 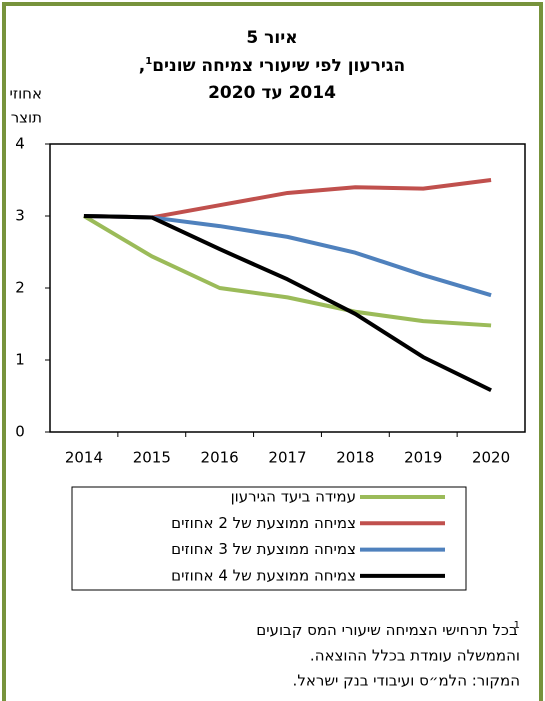 I want to click on chart-subtitle: הגירעון לפי שיעורי צמיחה שונים1,, so click(x=272, y=66).